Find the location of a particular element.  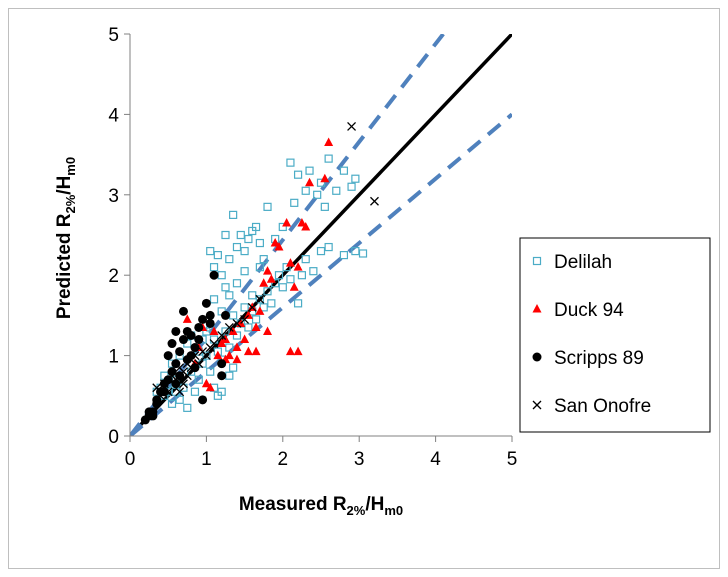

y-axis-title: Predicted R2%/Hm0 is located at coordinates (66, 238).